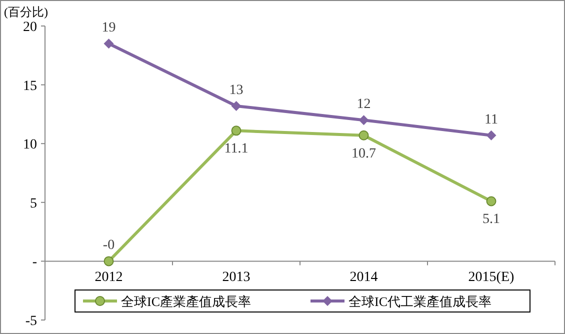 This screenshot has height=334, width=565. I want to click on y-tick-label: 10, so click(30, 145).